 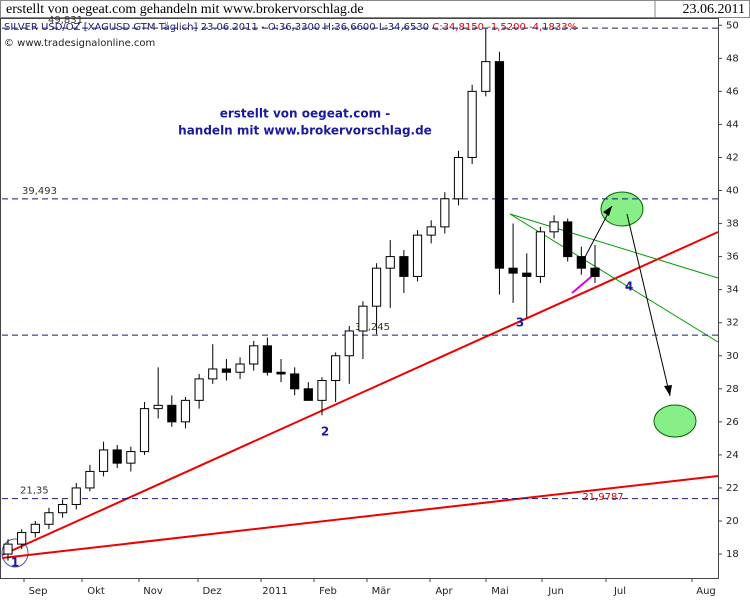 What do you see at coordinates (520, 323) in the screenshot?
I see `point-label: 3` at bounding box center [520, 323].